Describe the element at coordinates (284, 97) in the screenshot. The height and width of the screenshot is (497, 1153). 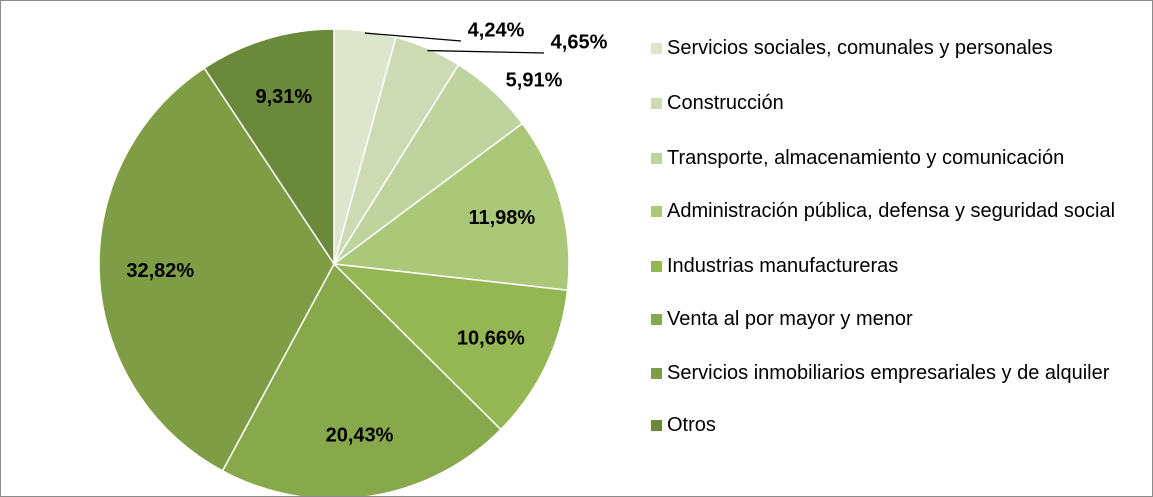
I see `data-label: 9,31%` at that location.